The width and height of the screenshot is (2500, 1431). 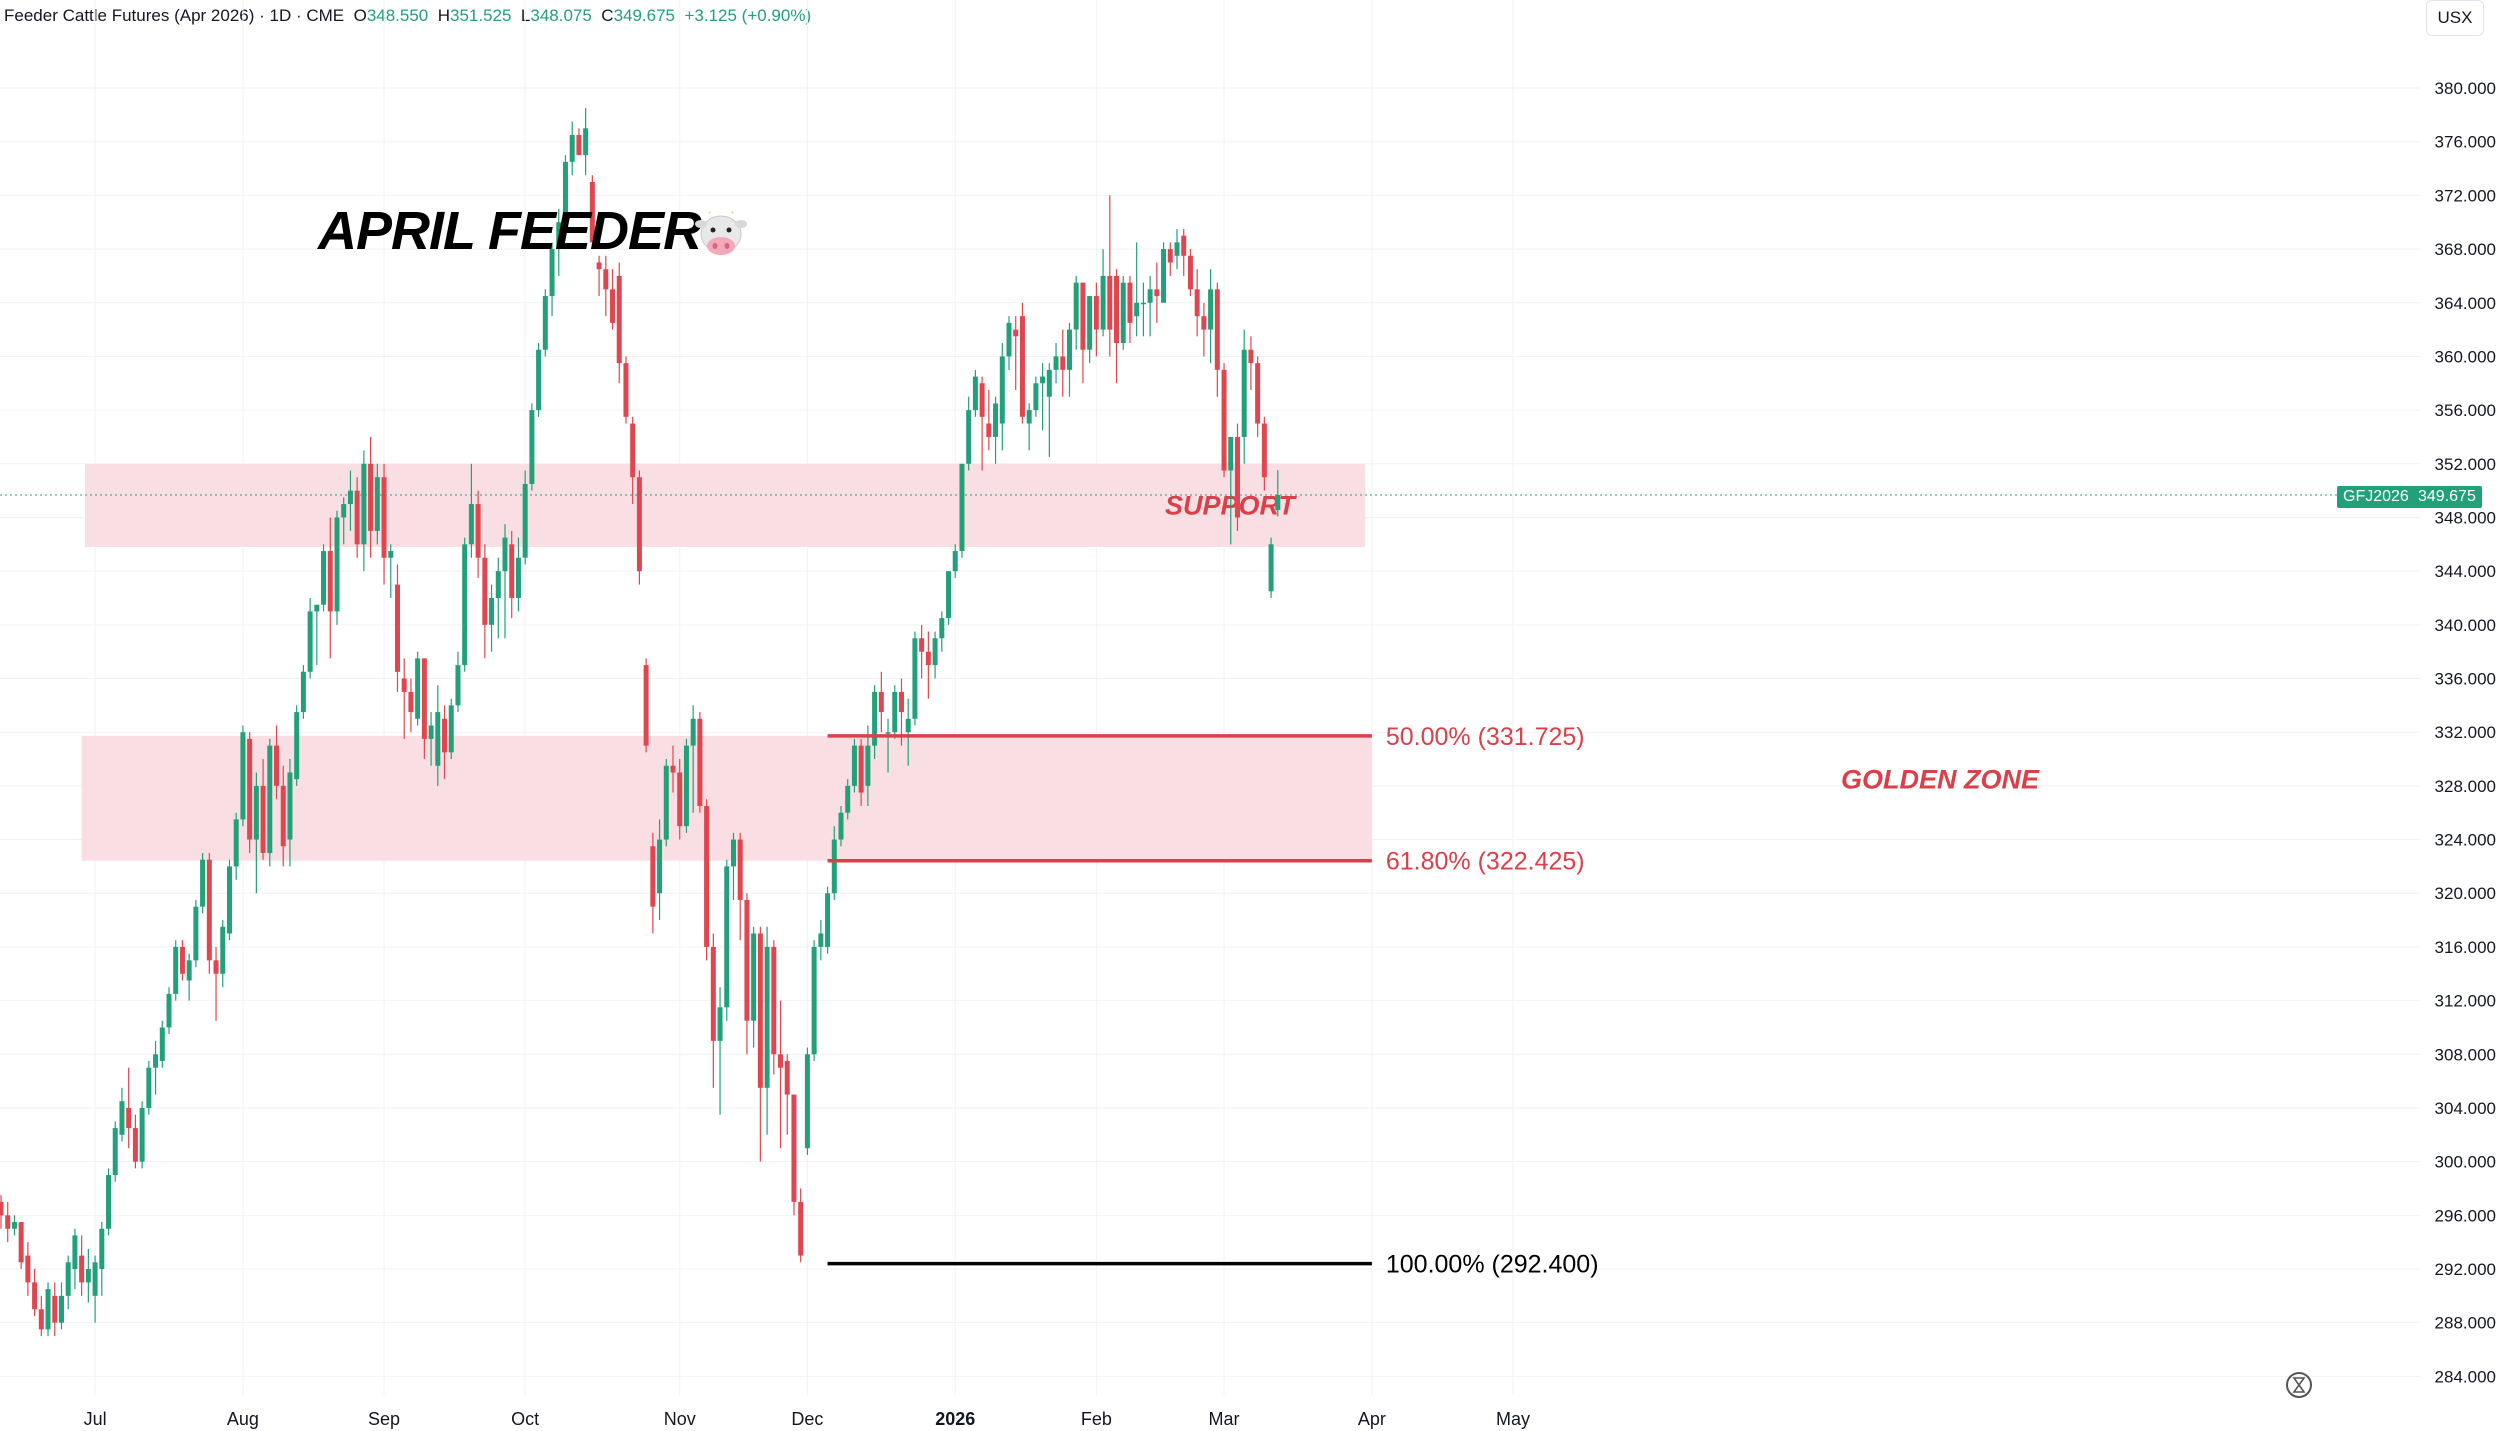 I want to click on y-tick-label: 376.000, so click(x=2465, y=142).